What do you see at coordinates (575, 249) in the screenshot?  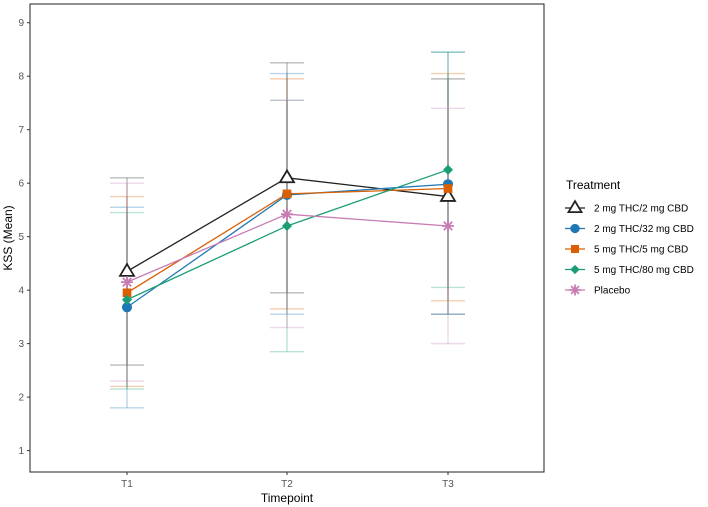 I see `legend-key-5-mg-thc-5-mg-cbd` at bounding box center [575, 249].